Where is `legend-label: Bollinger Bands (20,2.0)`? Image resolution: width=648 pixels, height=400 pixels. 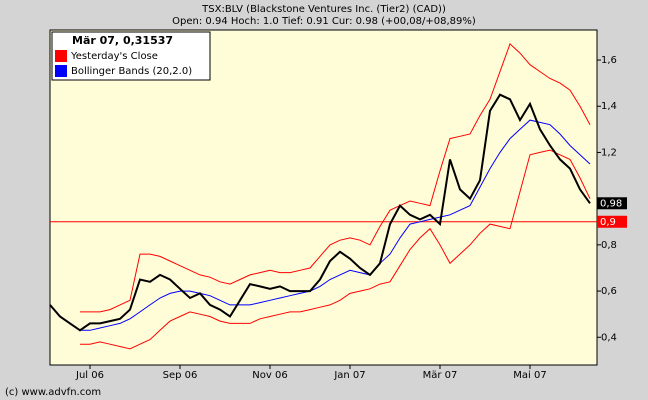
legend-label: Bollinger Bands (20,2.0) is located at coordinates (131, 71).